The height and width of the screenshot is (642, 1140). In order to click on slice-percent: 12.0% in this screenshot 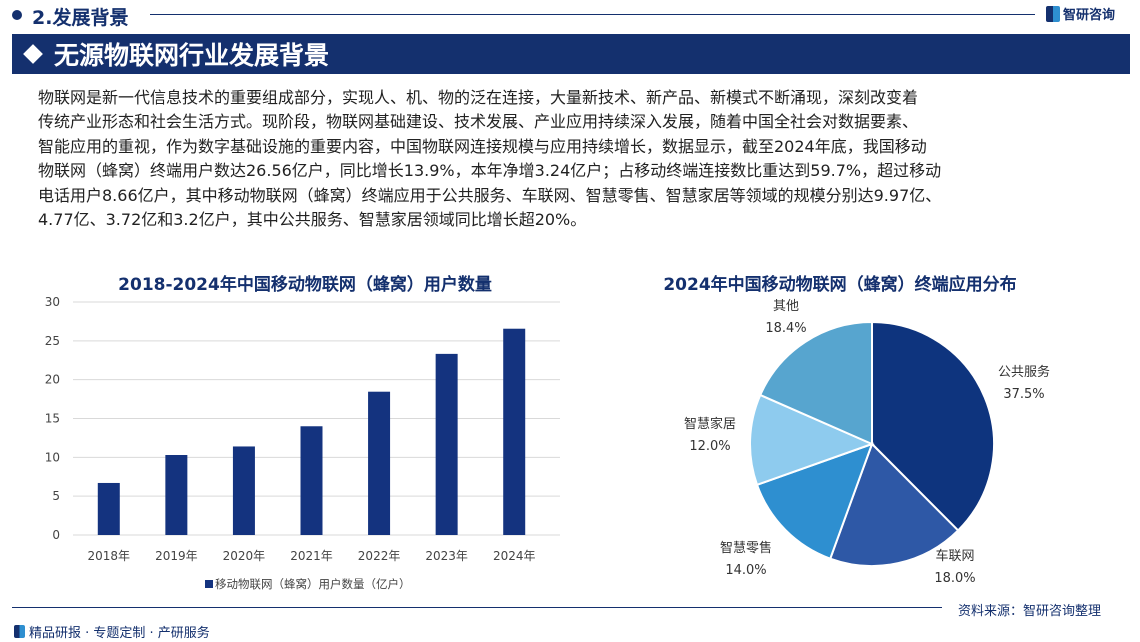, I will do `click(709, 446)`.